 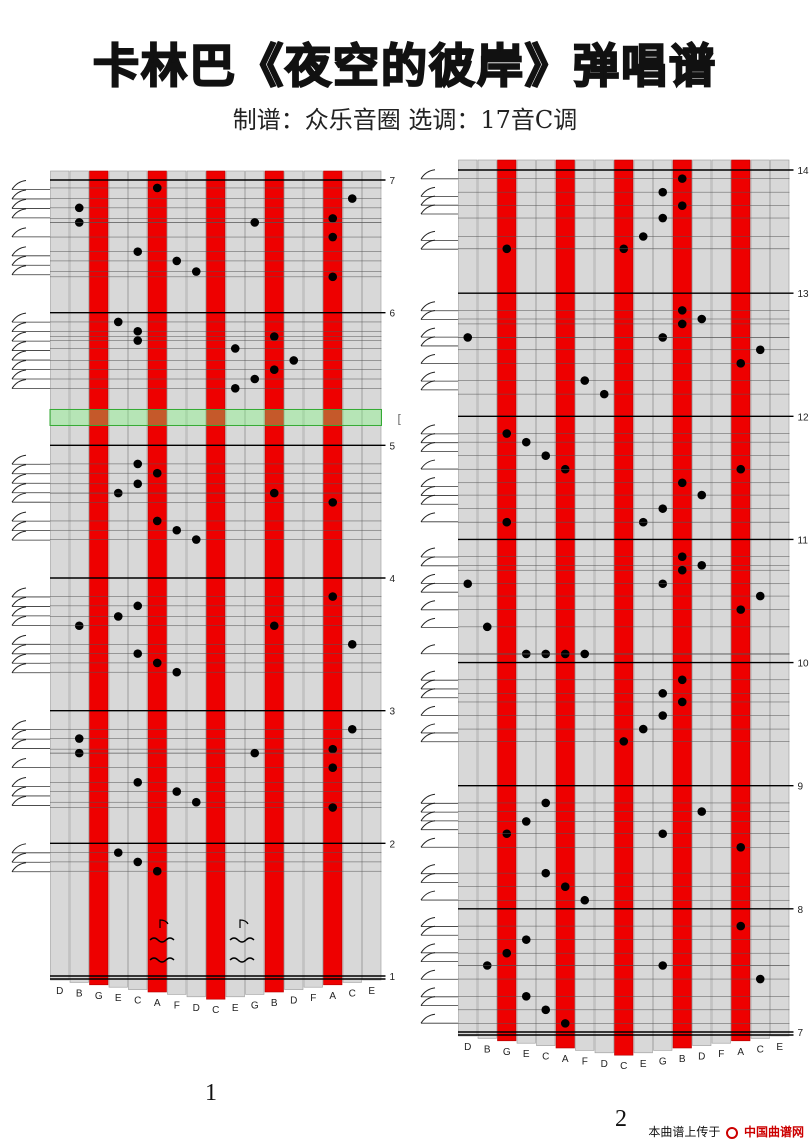 I want to click on tine-label-11: B, so click(x=274, y=1003).